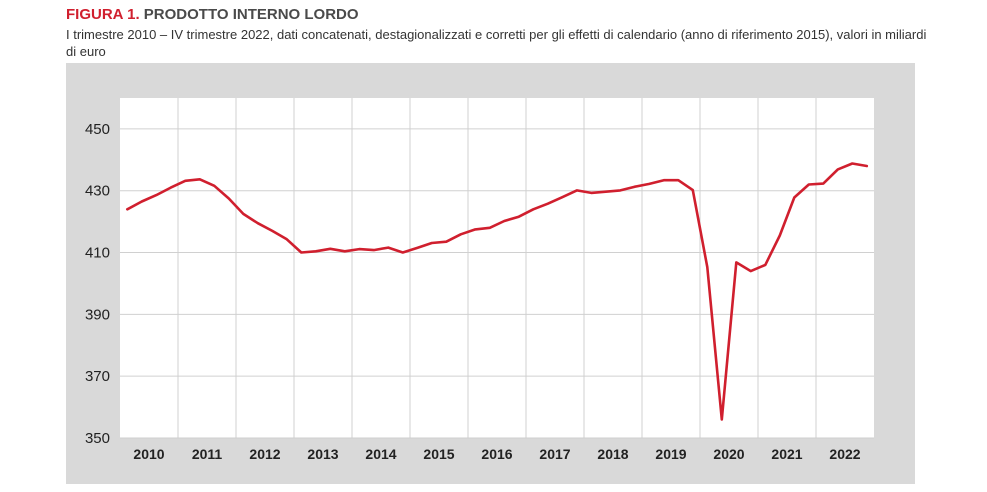  What do you see at coordinates (148, 454) in the screenshot?
I see `x-tick-label-2010: 2010` at bounding box center [148, 454].